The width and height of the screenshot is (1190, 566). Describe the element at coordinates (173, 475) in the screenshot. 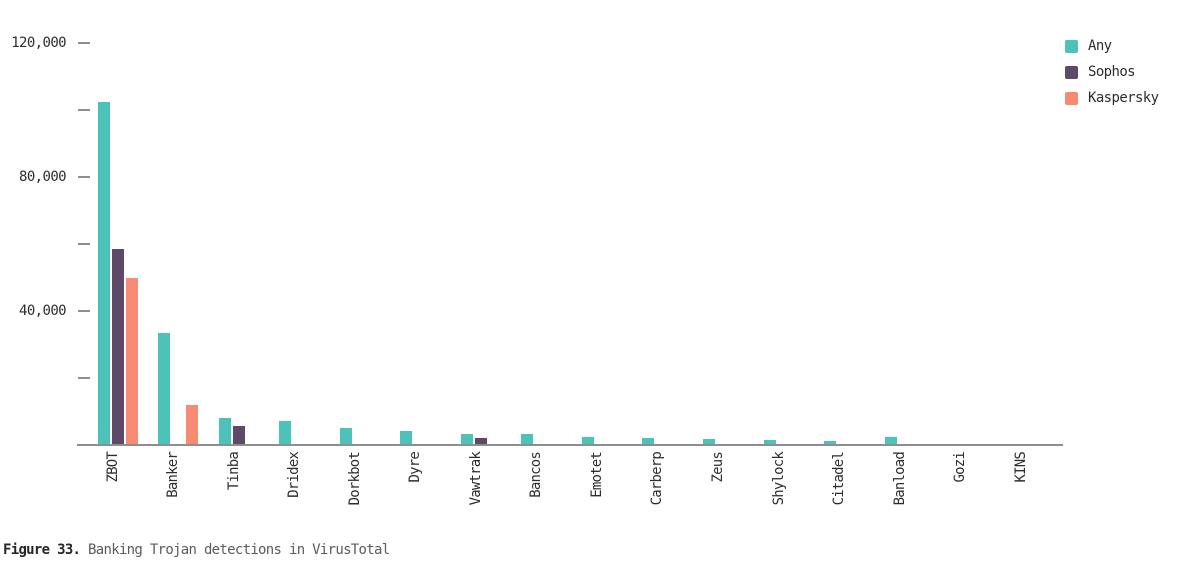

I see `x-axis-label-banker: Banker` at that location.